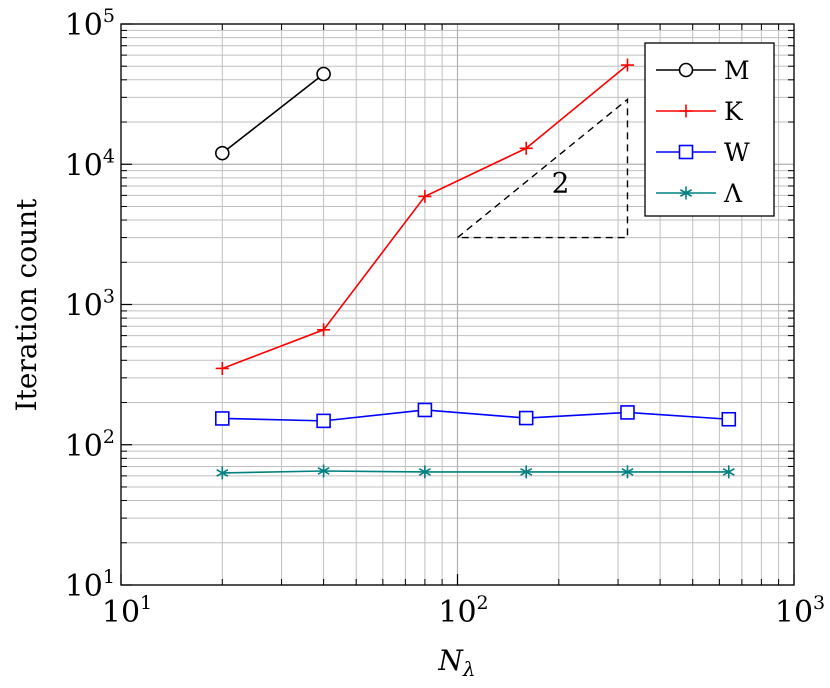 The image size is (830, 688). I want to click on x-tick-label: 10¹, so click(127, 611).